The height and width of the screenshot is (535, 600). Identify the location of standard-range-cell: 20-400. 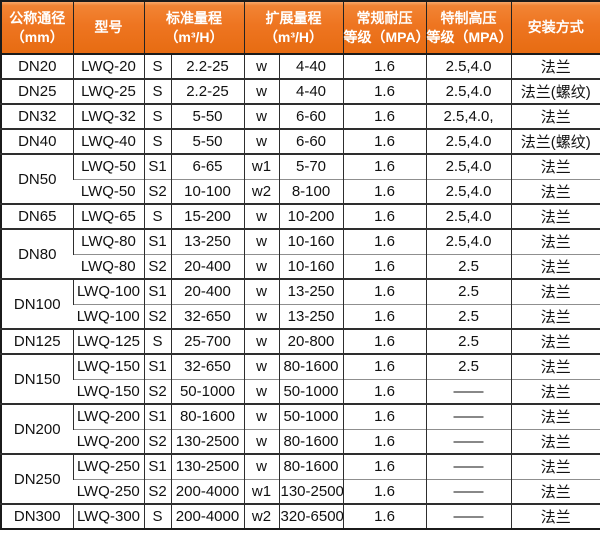
(207, 291).